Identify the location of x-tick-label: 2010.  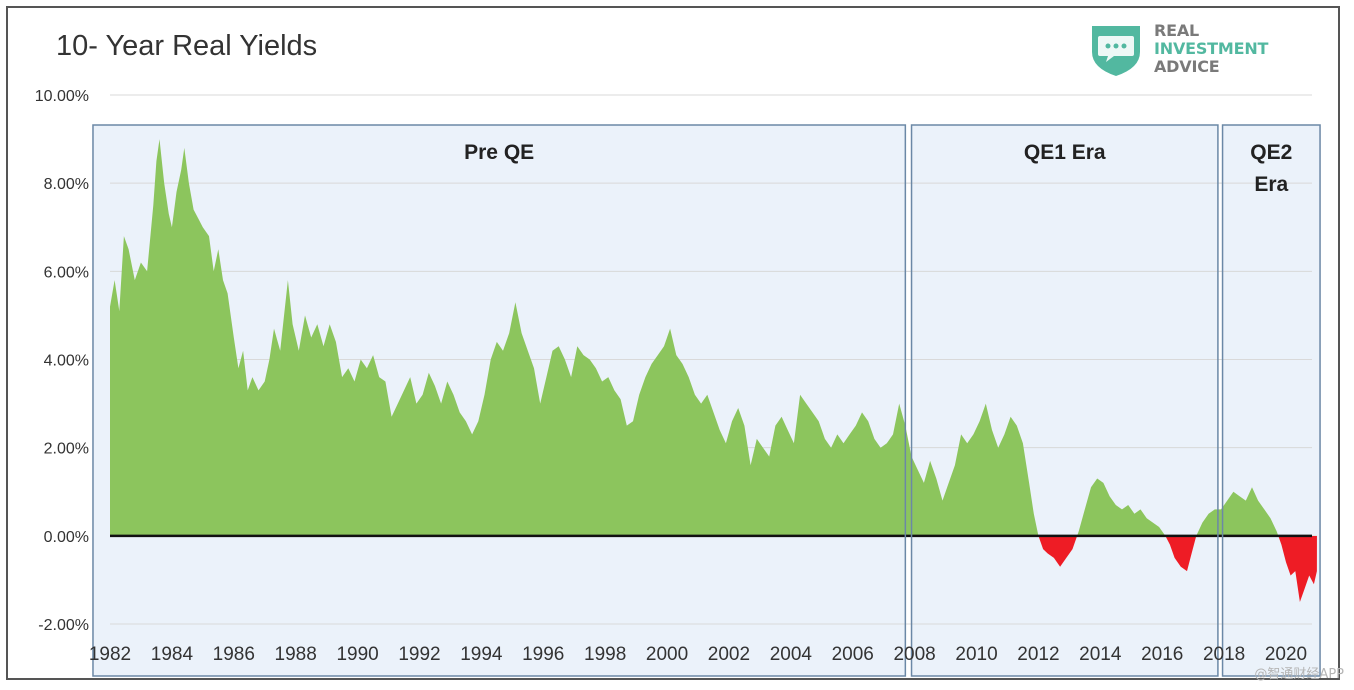
(976, 654).